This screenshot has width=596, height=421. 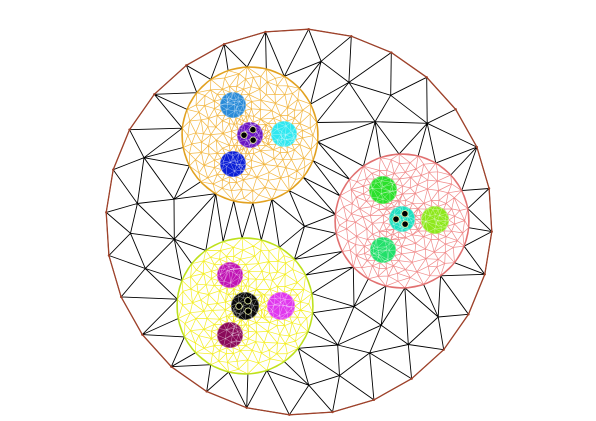 What do you see at coordinates (250, 135) in the screenshot?
I see `cluster-top-left-inclusion-core` at bounding box center [250, 135].